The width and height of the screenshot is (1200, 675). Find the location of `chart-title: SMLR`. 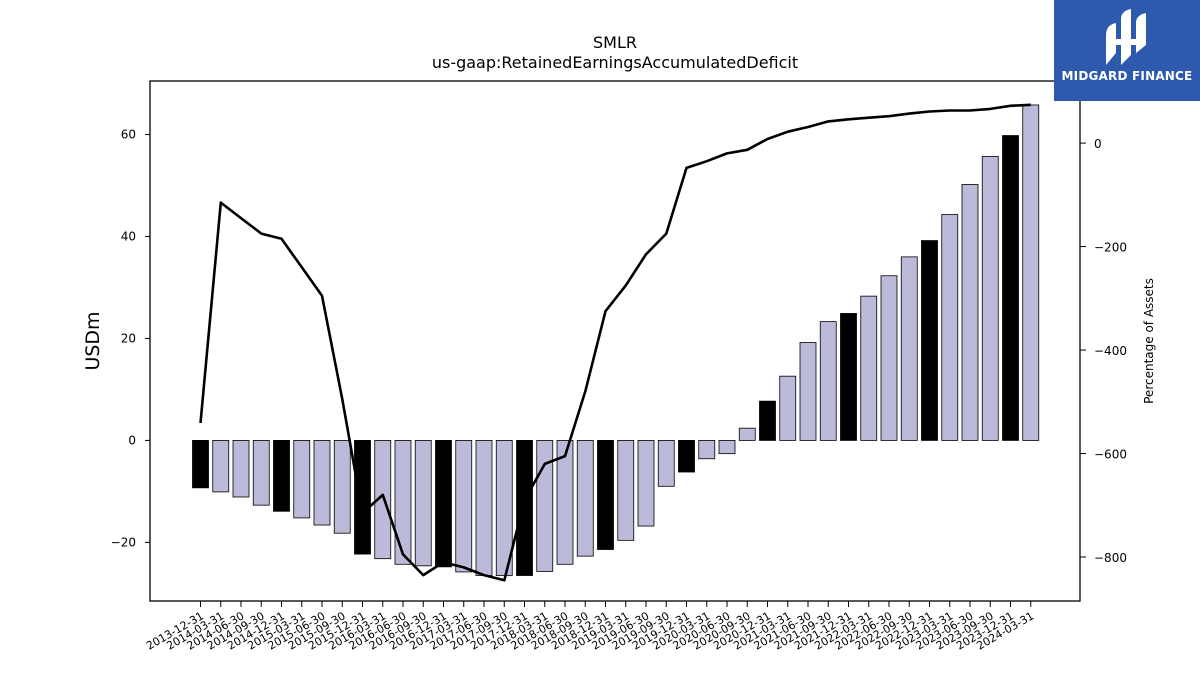

chart-title: SMLR is located at coordinates (615, 42).